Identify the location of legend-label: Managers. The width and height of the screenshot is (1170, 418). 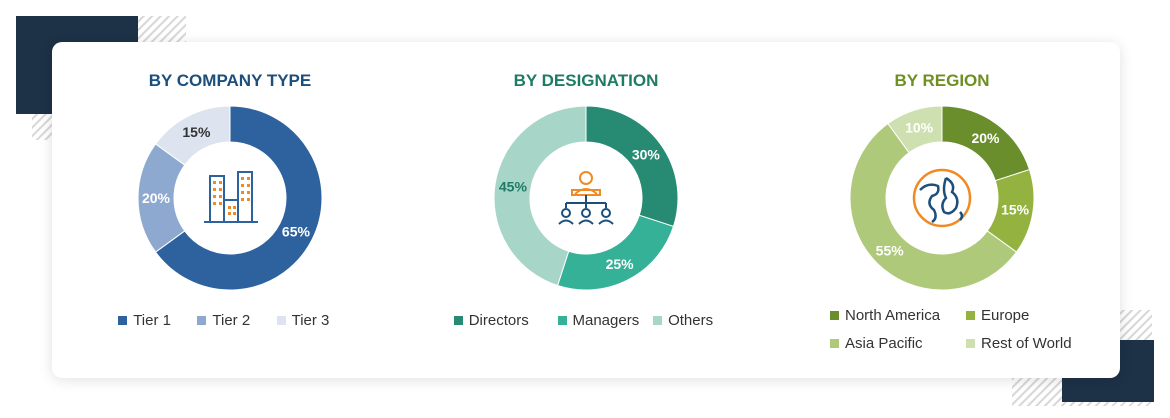
(606, 320).